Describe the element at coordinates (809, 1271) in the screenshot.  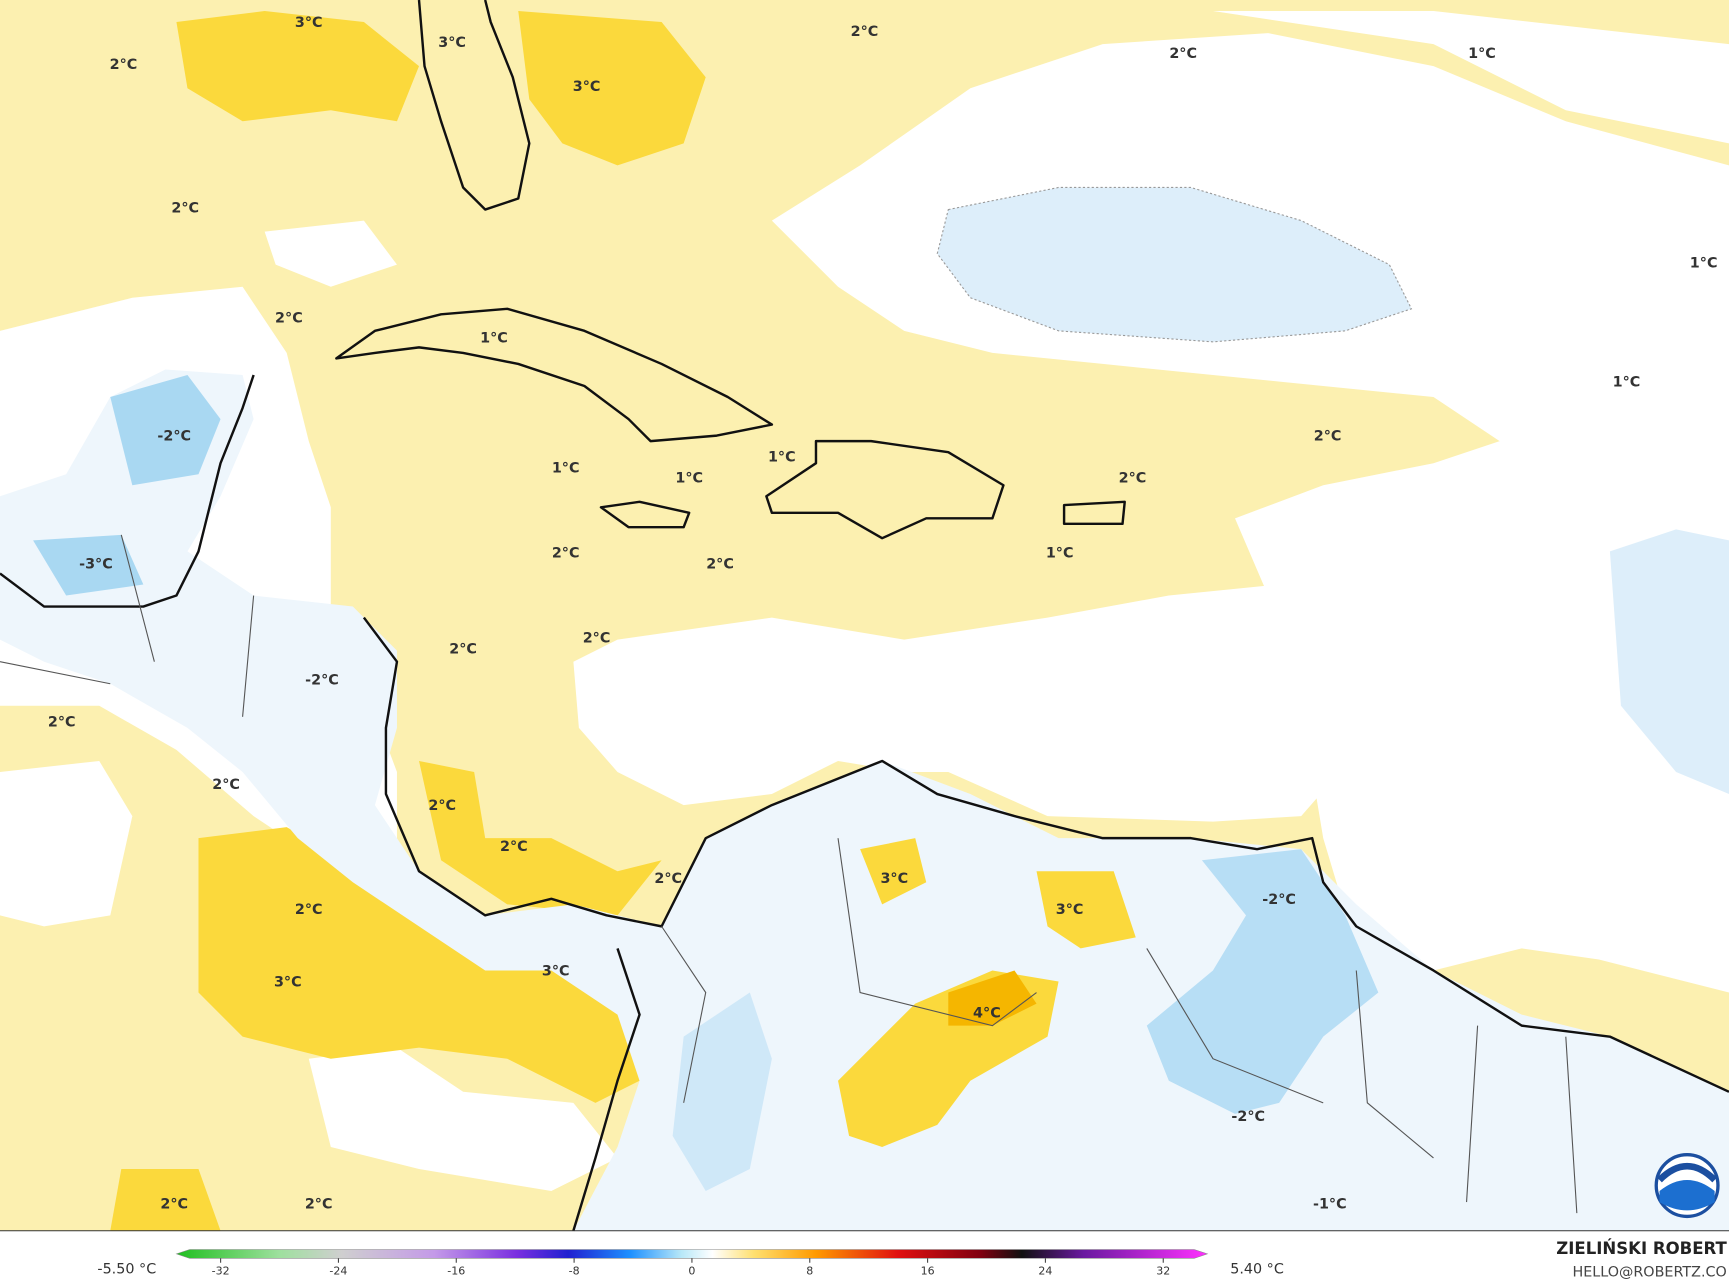
I see `colorbar-tick-label: 8` at that location.